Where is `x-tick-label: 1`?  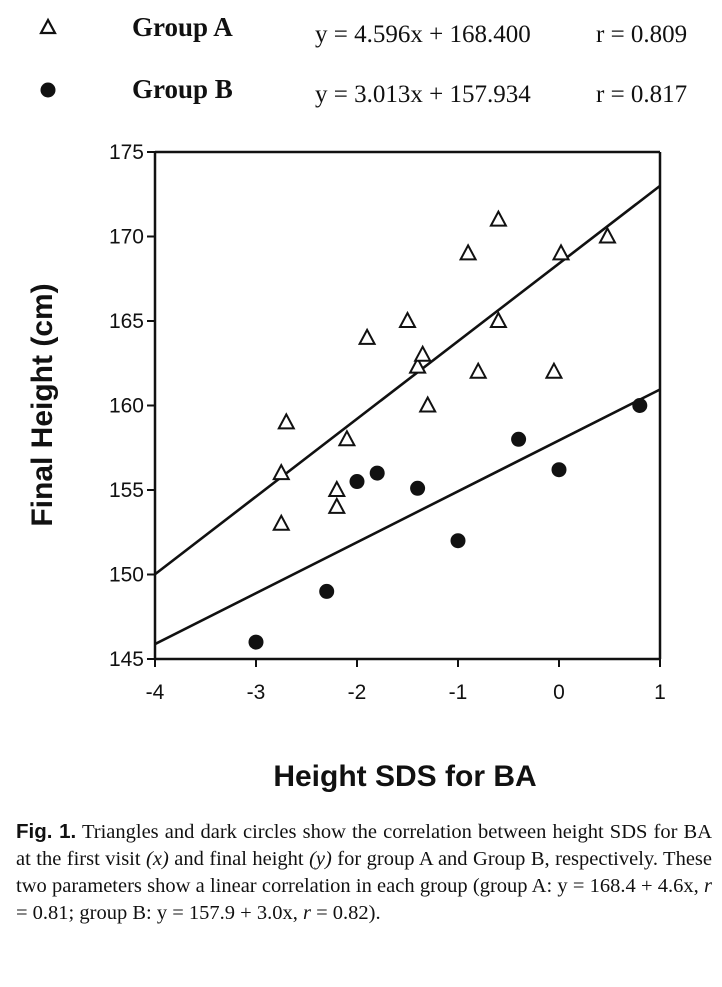 x-tick-label: 1 is located at coordinates (660, 692).